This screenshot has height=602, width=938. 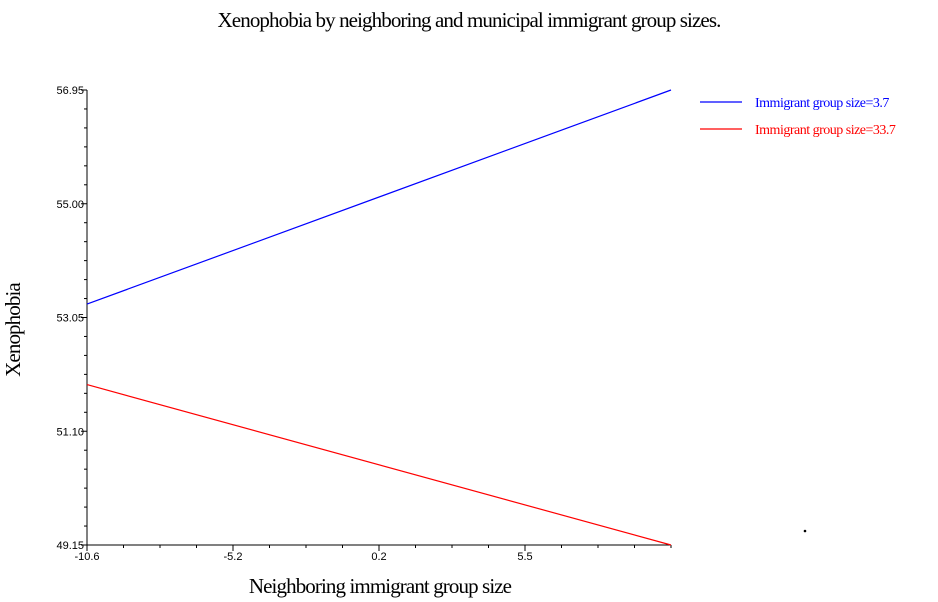 I want to click on x-tick-label: -10.6, so click(x=86, y=557).